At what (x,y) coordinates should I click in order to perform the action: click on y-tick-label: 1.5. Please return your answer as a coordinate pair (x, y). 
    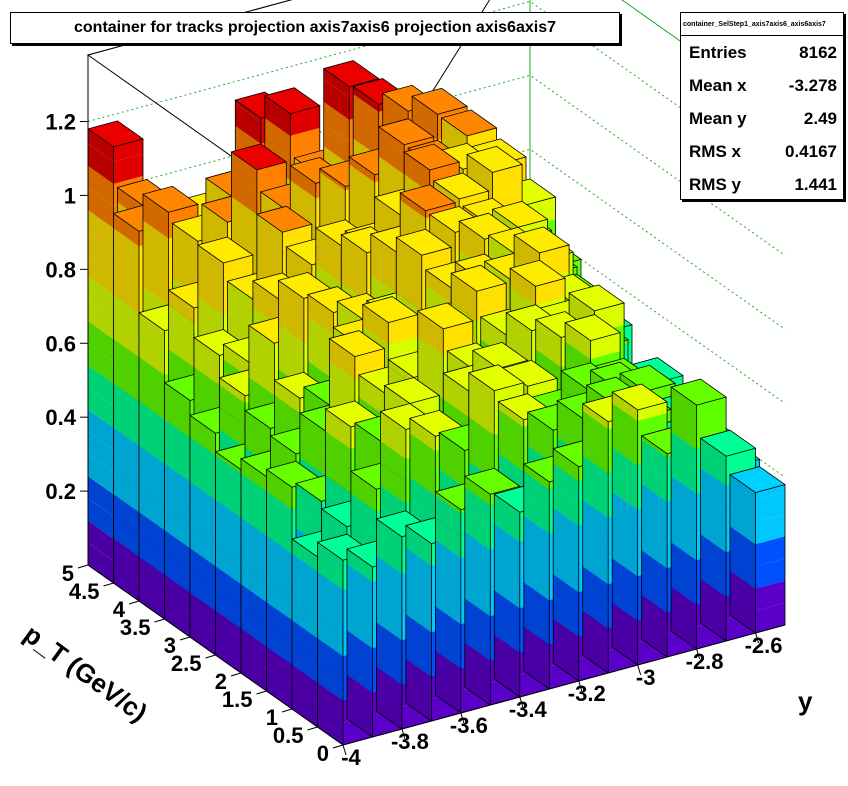
    Looking at the image, I should click on (237, 699).